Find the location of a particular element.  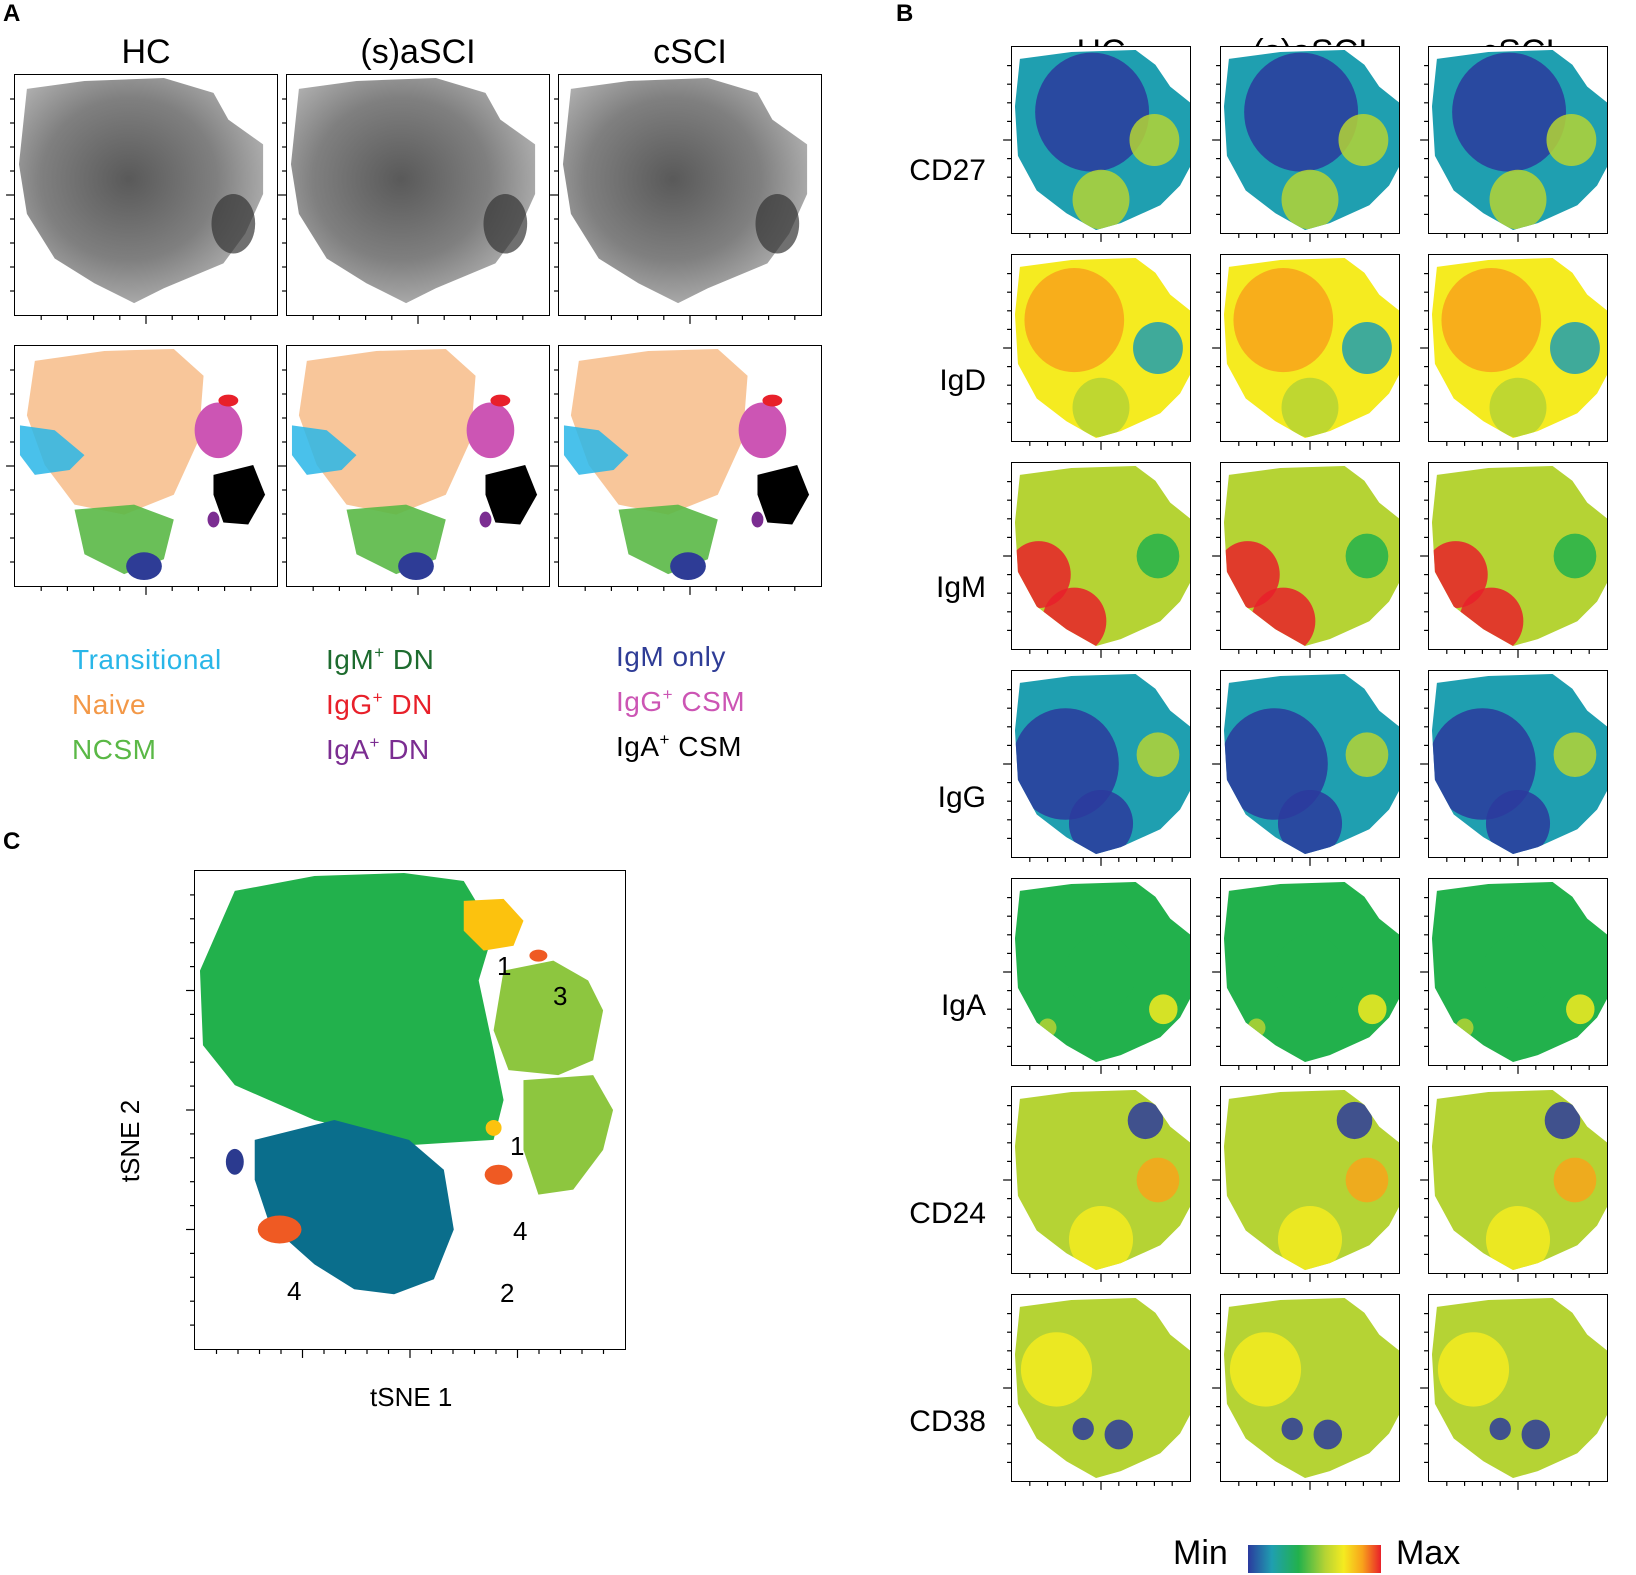

panel-b-heatmap-r3-c1 is located at coordinates (1306, 768).